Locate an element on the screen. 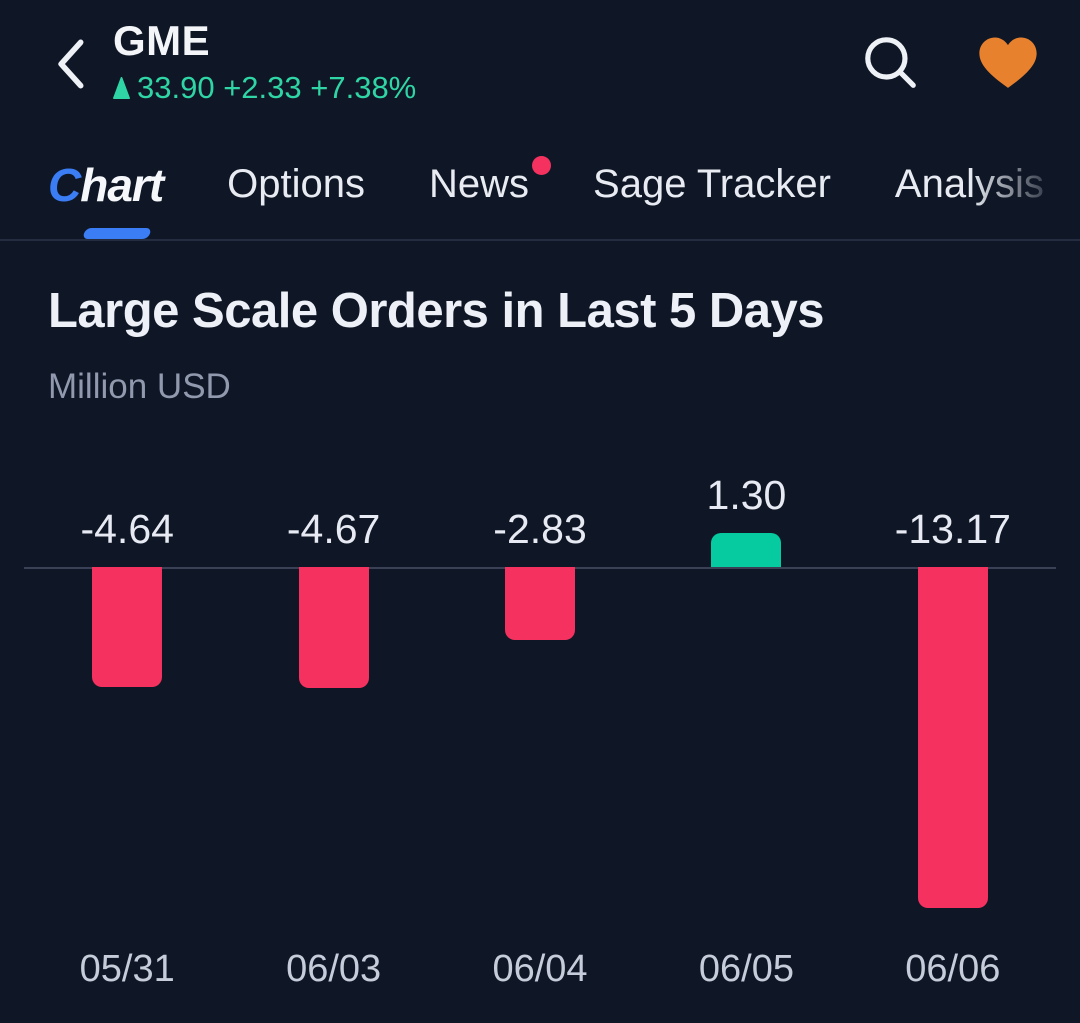 The width and height of the screenshot is (1080, 1023). news-badge-dot is located at coordinates (542, 165).